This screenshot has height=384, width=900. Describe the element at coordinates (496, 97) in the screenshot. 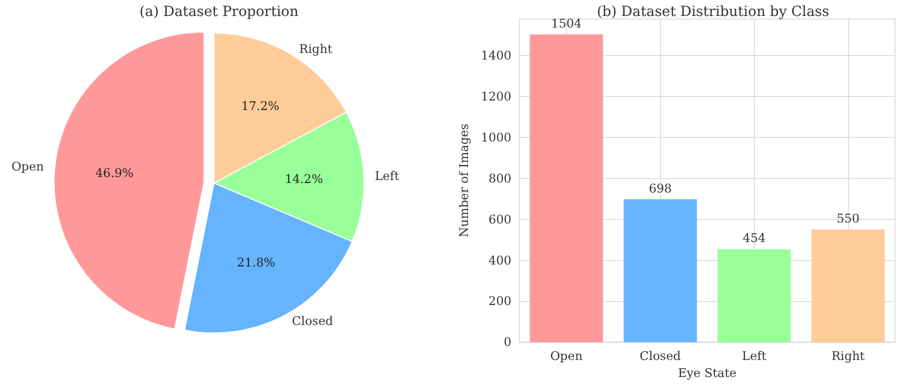

I see `y-tick-label: 1200` at that location.